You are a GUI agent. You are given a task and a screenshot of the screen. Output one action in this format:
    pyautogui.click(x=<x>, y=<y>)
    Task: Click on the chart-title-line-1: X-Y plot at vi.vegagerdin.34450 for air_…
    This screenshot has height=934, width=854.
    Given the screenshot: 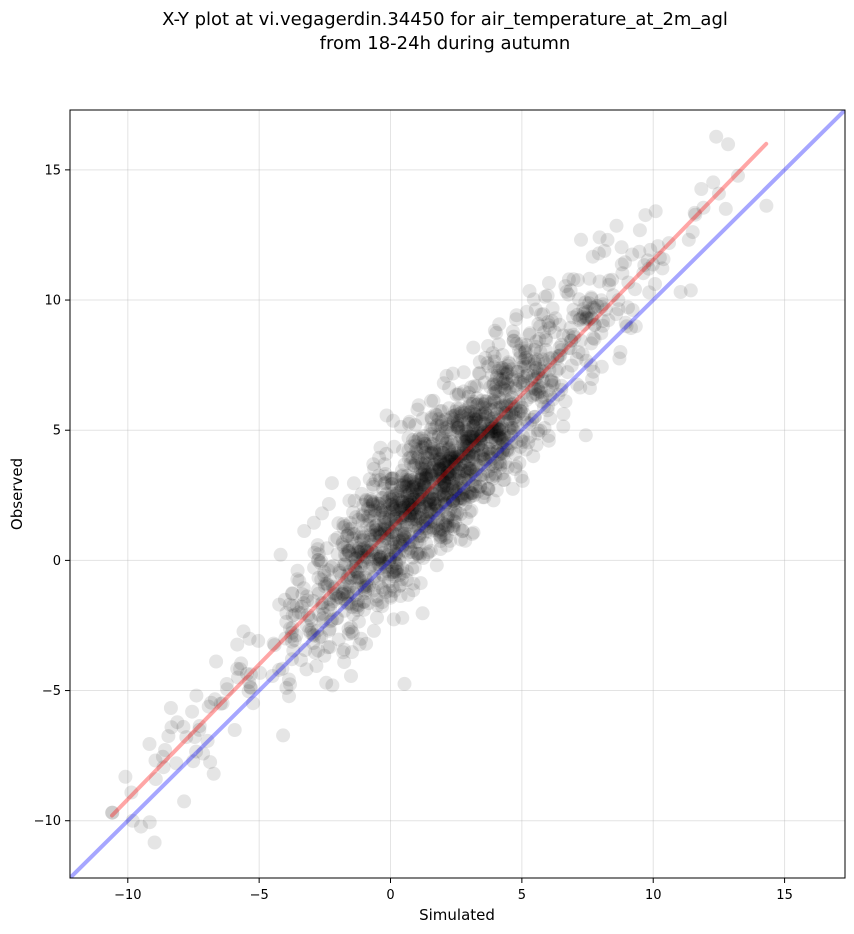 What is the action you would take?
    pyautogui.click(x=445, y=19)
    